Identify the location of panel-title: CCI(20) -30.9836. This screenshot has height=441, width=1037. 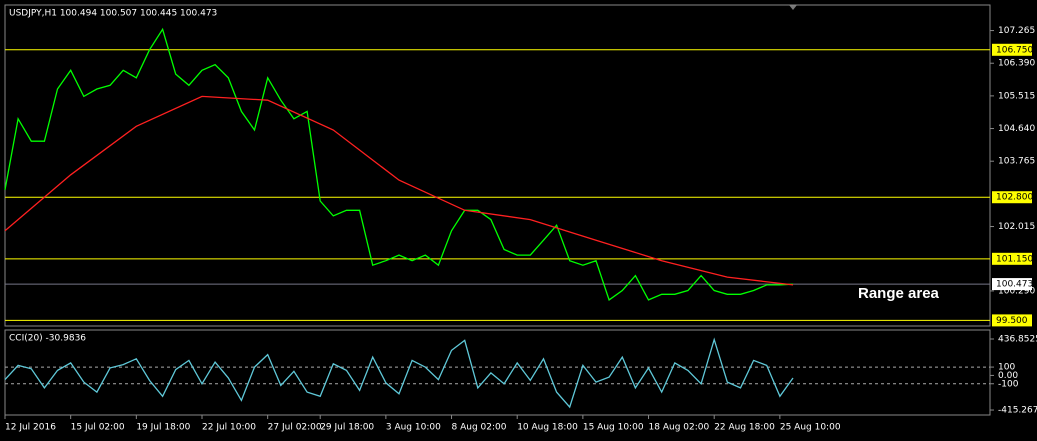
(47, 339).